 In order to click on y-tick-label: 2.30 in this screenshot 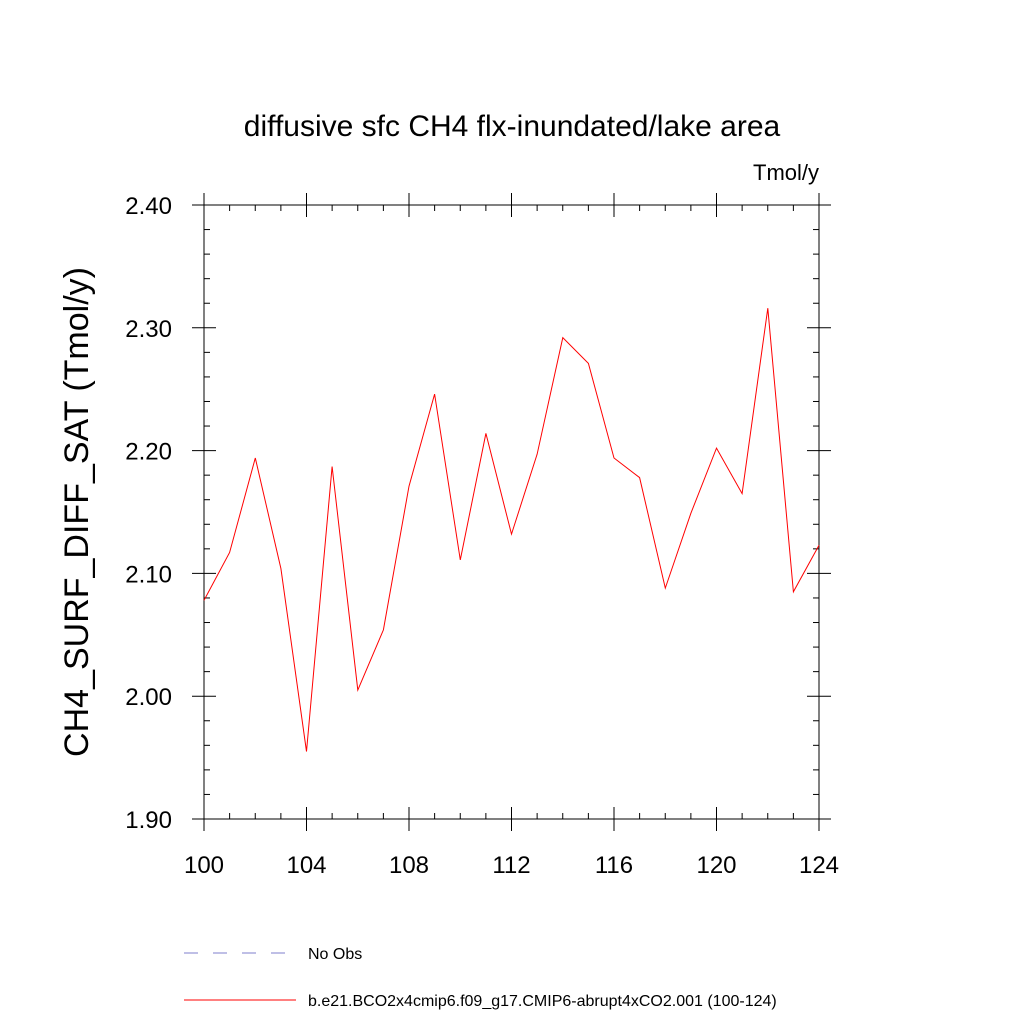, I will do `click(148, 329)`.